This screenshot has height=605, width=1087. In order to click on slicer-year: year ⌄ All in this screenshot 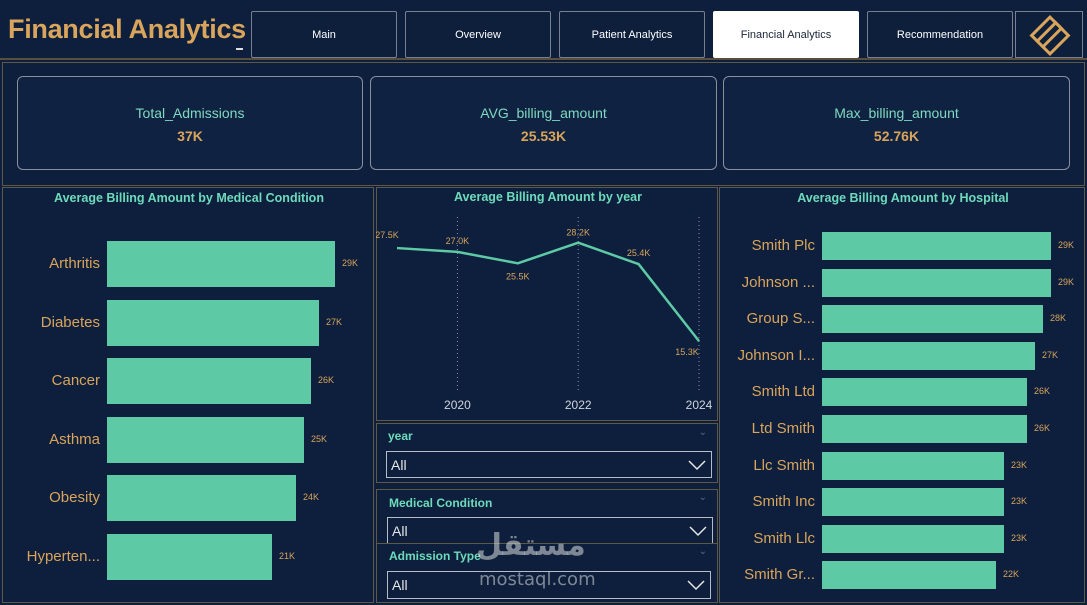, I will do `click(547, 453)`.